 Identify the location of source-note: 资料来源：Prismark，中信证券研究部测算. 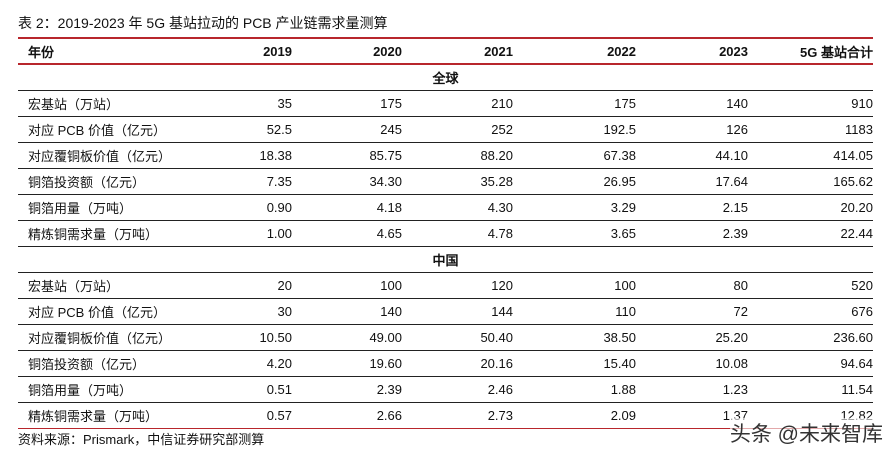
(141, 439).